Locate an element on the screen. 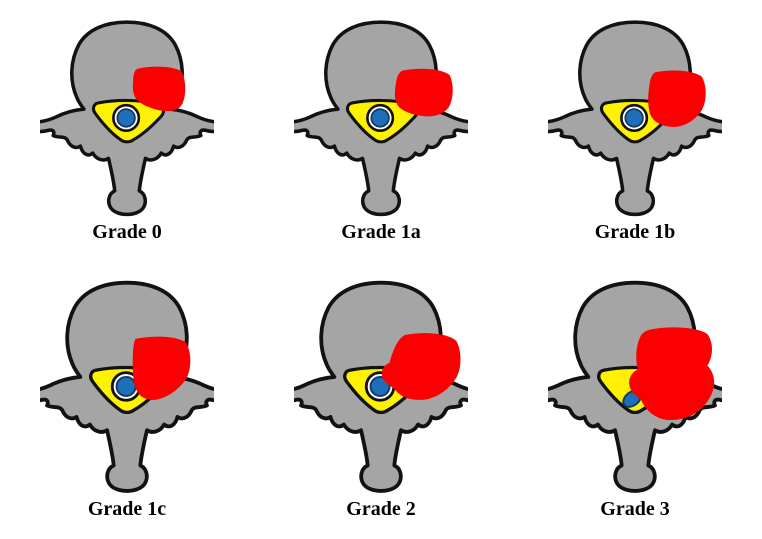 The width and height of the screenshot is (762, 539). vertebra-panel-grade-3: Grade 3 is located at coordinates (635, 399).